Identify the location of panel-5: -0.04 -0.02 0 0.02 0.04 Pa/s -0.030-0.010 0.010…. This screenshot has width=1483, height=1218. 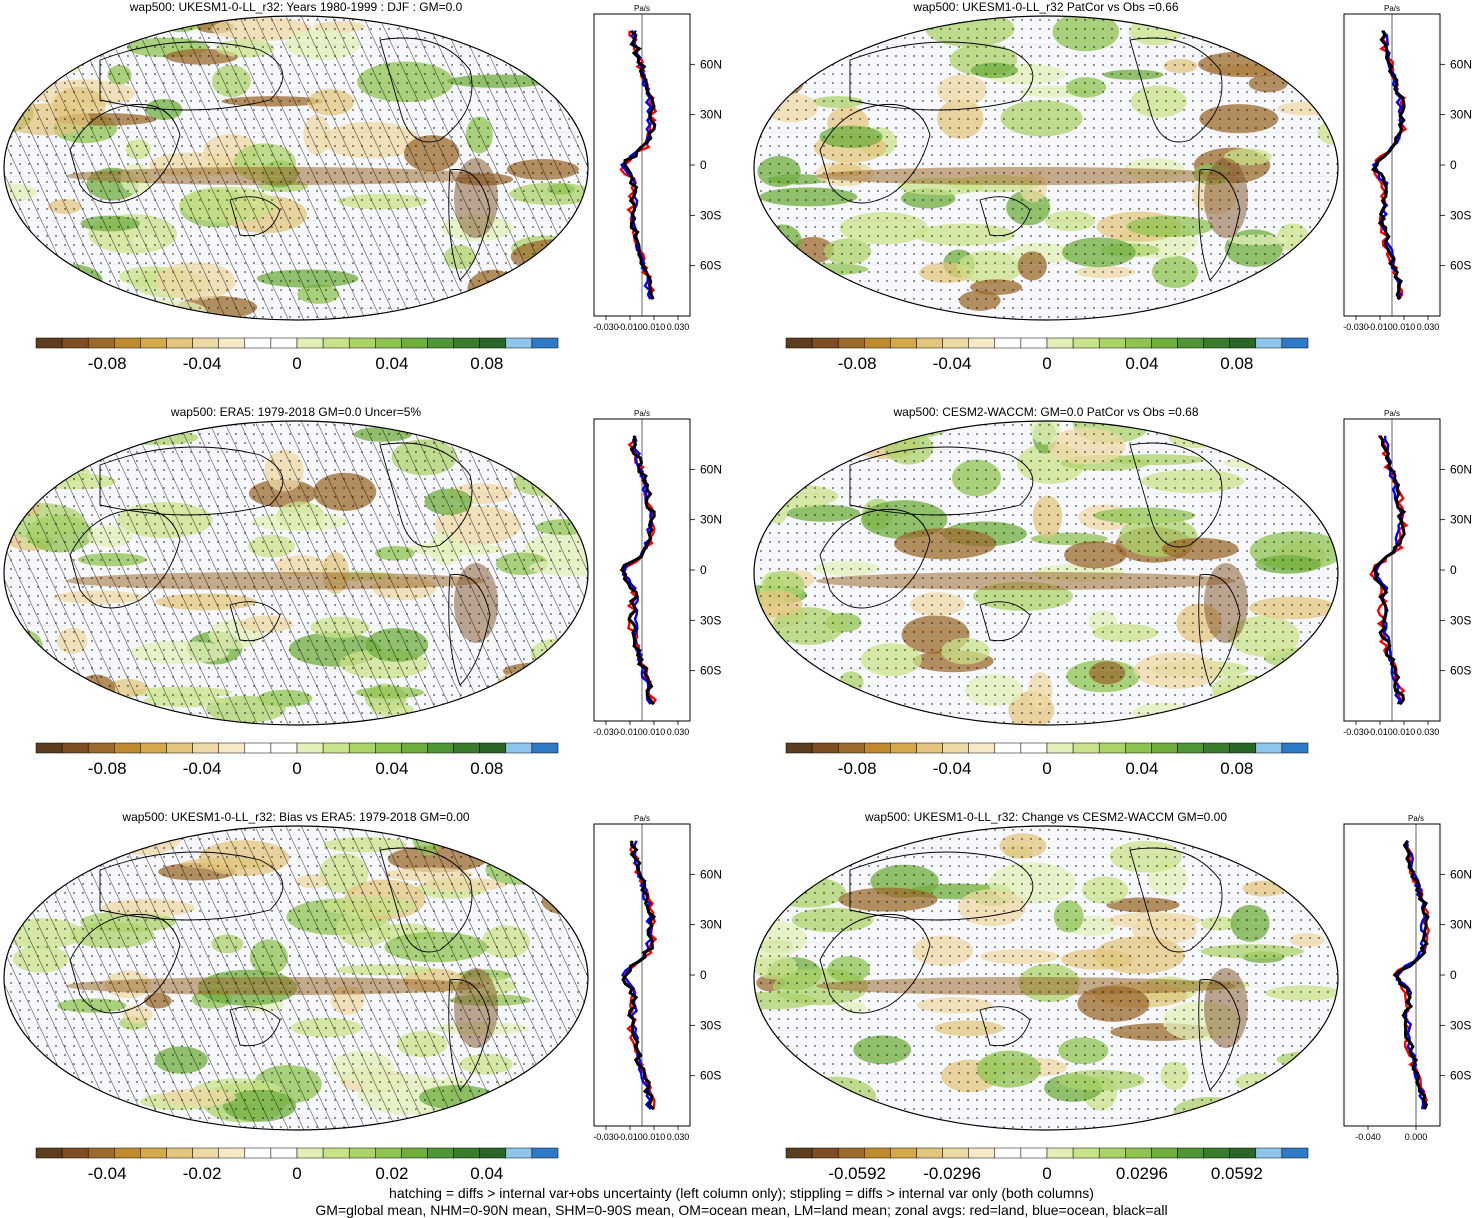
(362, 997).